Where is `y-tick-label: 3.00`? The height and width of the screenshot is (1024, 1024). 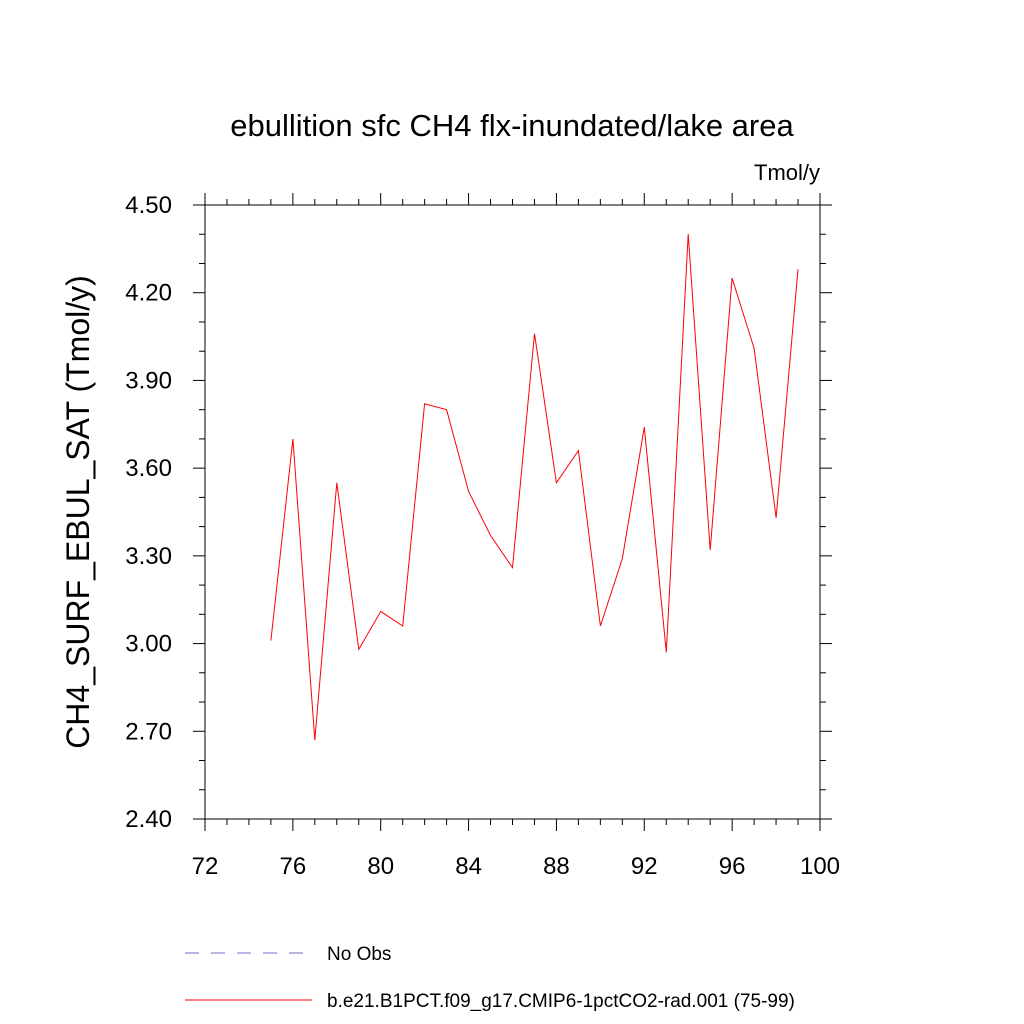 y-tick-label: 3.00 is located at coordinates (148, 644).